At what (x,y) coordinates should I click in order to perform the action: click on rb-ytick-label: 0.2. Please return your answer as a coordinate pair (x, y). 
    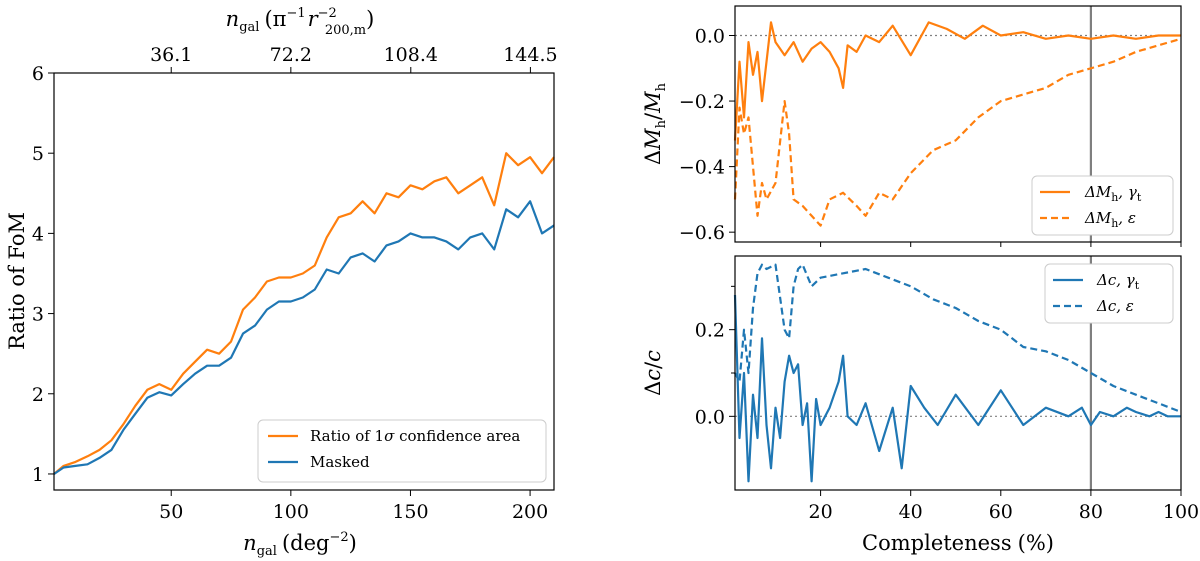
    Looking at the image, I should click on (710, 331).